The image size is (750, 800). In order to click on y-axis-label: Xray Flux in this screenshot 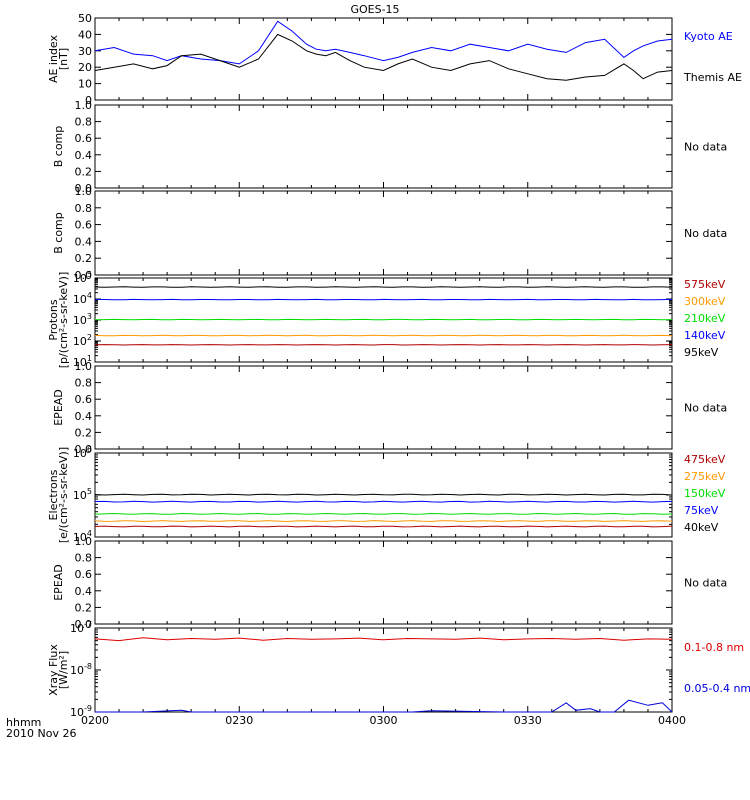, I will do `click(53, 670)`.